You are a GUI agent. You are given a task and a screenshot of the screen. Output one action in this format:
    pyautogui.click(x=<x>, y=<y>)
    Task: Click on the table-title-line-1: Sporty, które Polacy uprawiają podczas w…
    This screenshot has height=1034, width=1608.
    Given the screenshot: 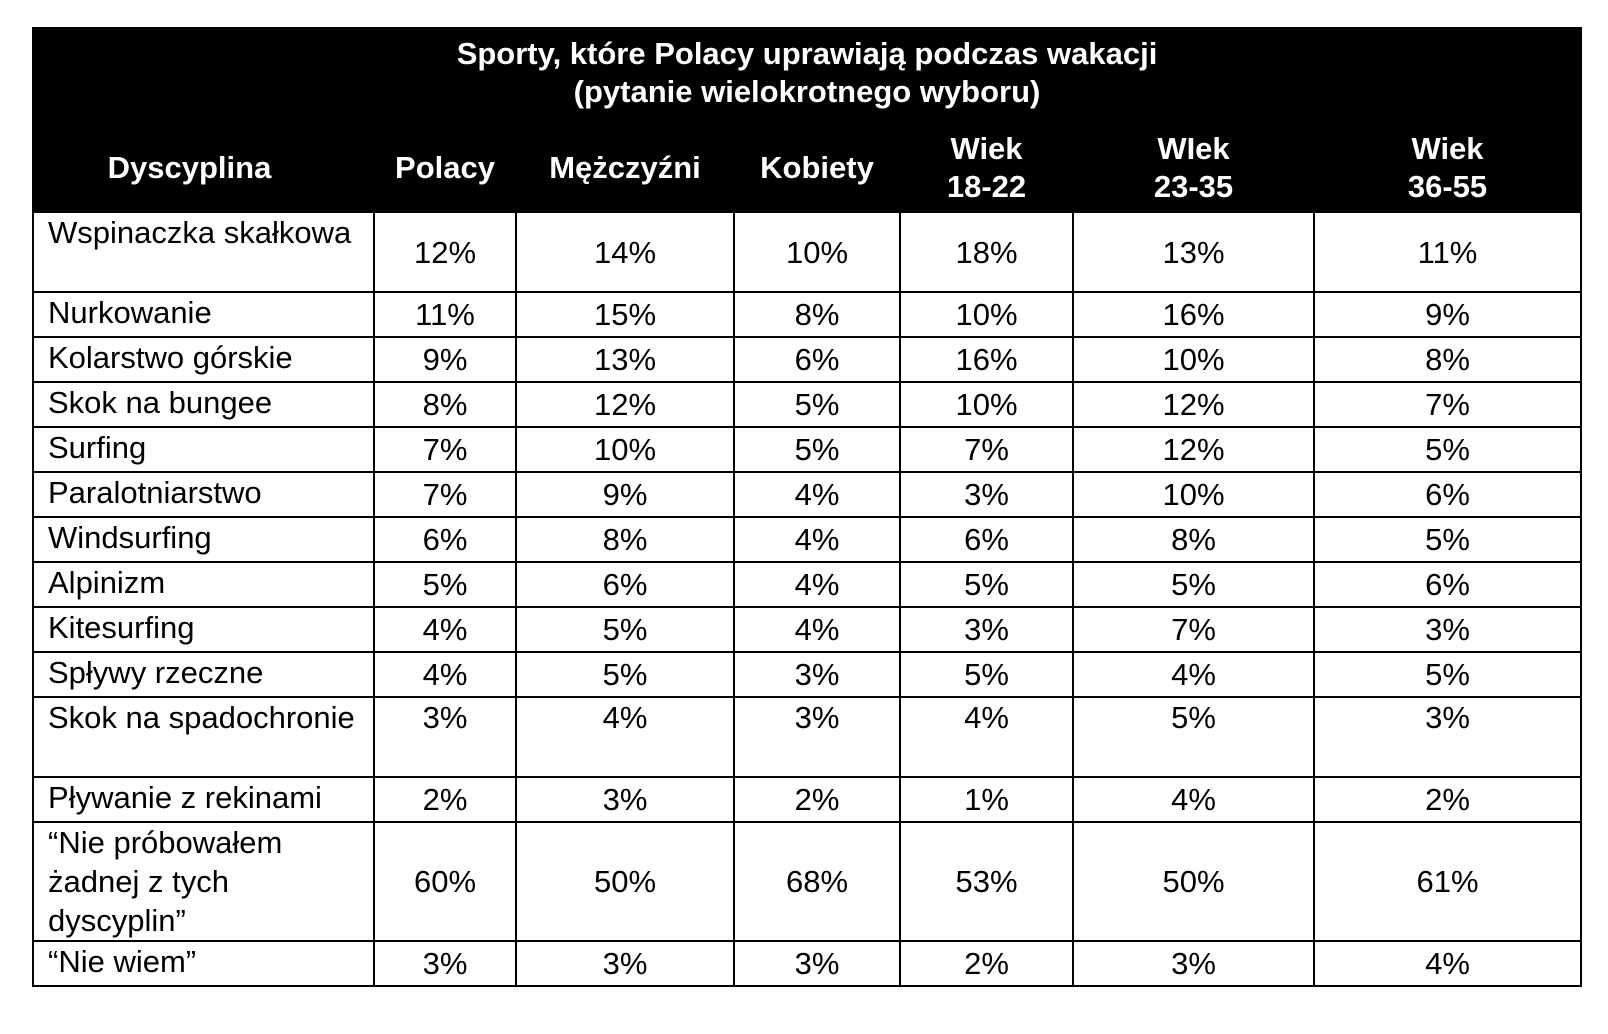 What is the action you would take?
    pyautogui.click(x=807, y=53)
    